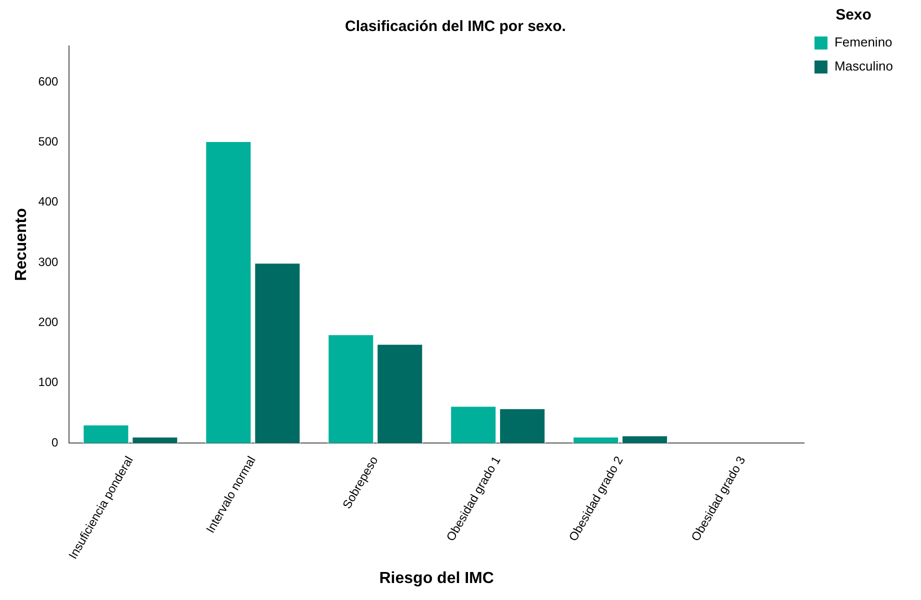 The height and width of the screenshot is (600, 921). What do you see at coordinates (48, 322) in the screenshot?
I see `y-tick-label: 200` at bounding box center [48, 322].